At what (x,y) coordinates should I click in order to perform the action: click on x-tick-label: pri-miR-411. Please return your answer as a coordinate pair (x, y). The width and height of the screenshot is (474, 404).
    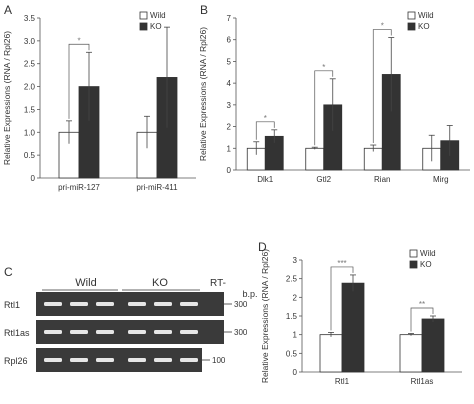
    Looking at the image, I should click on (157, 187).